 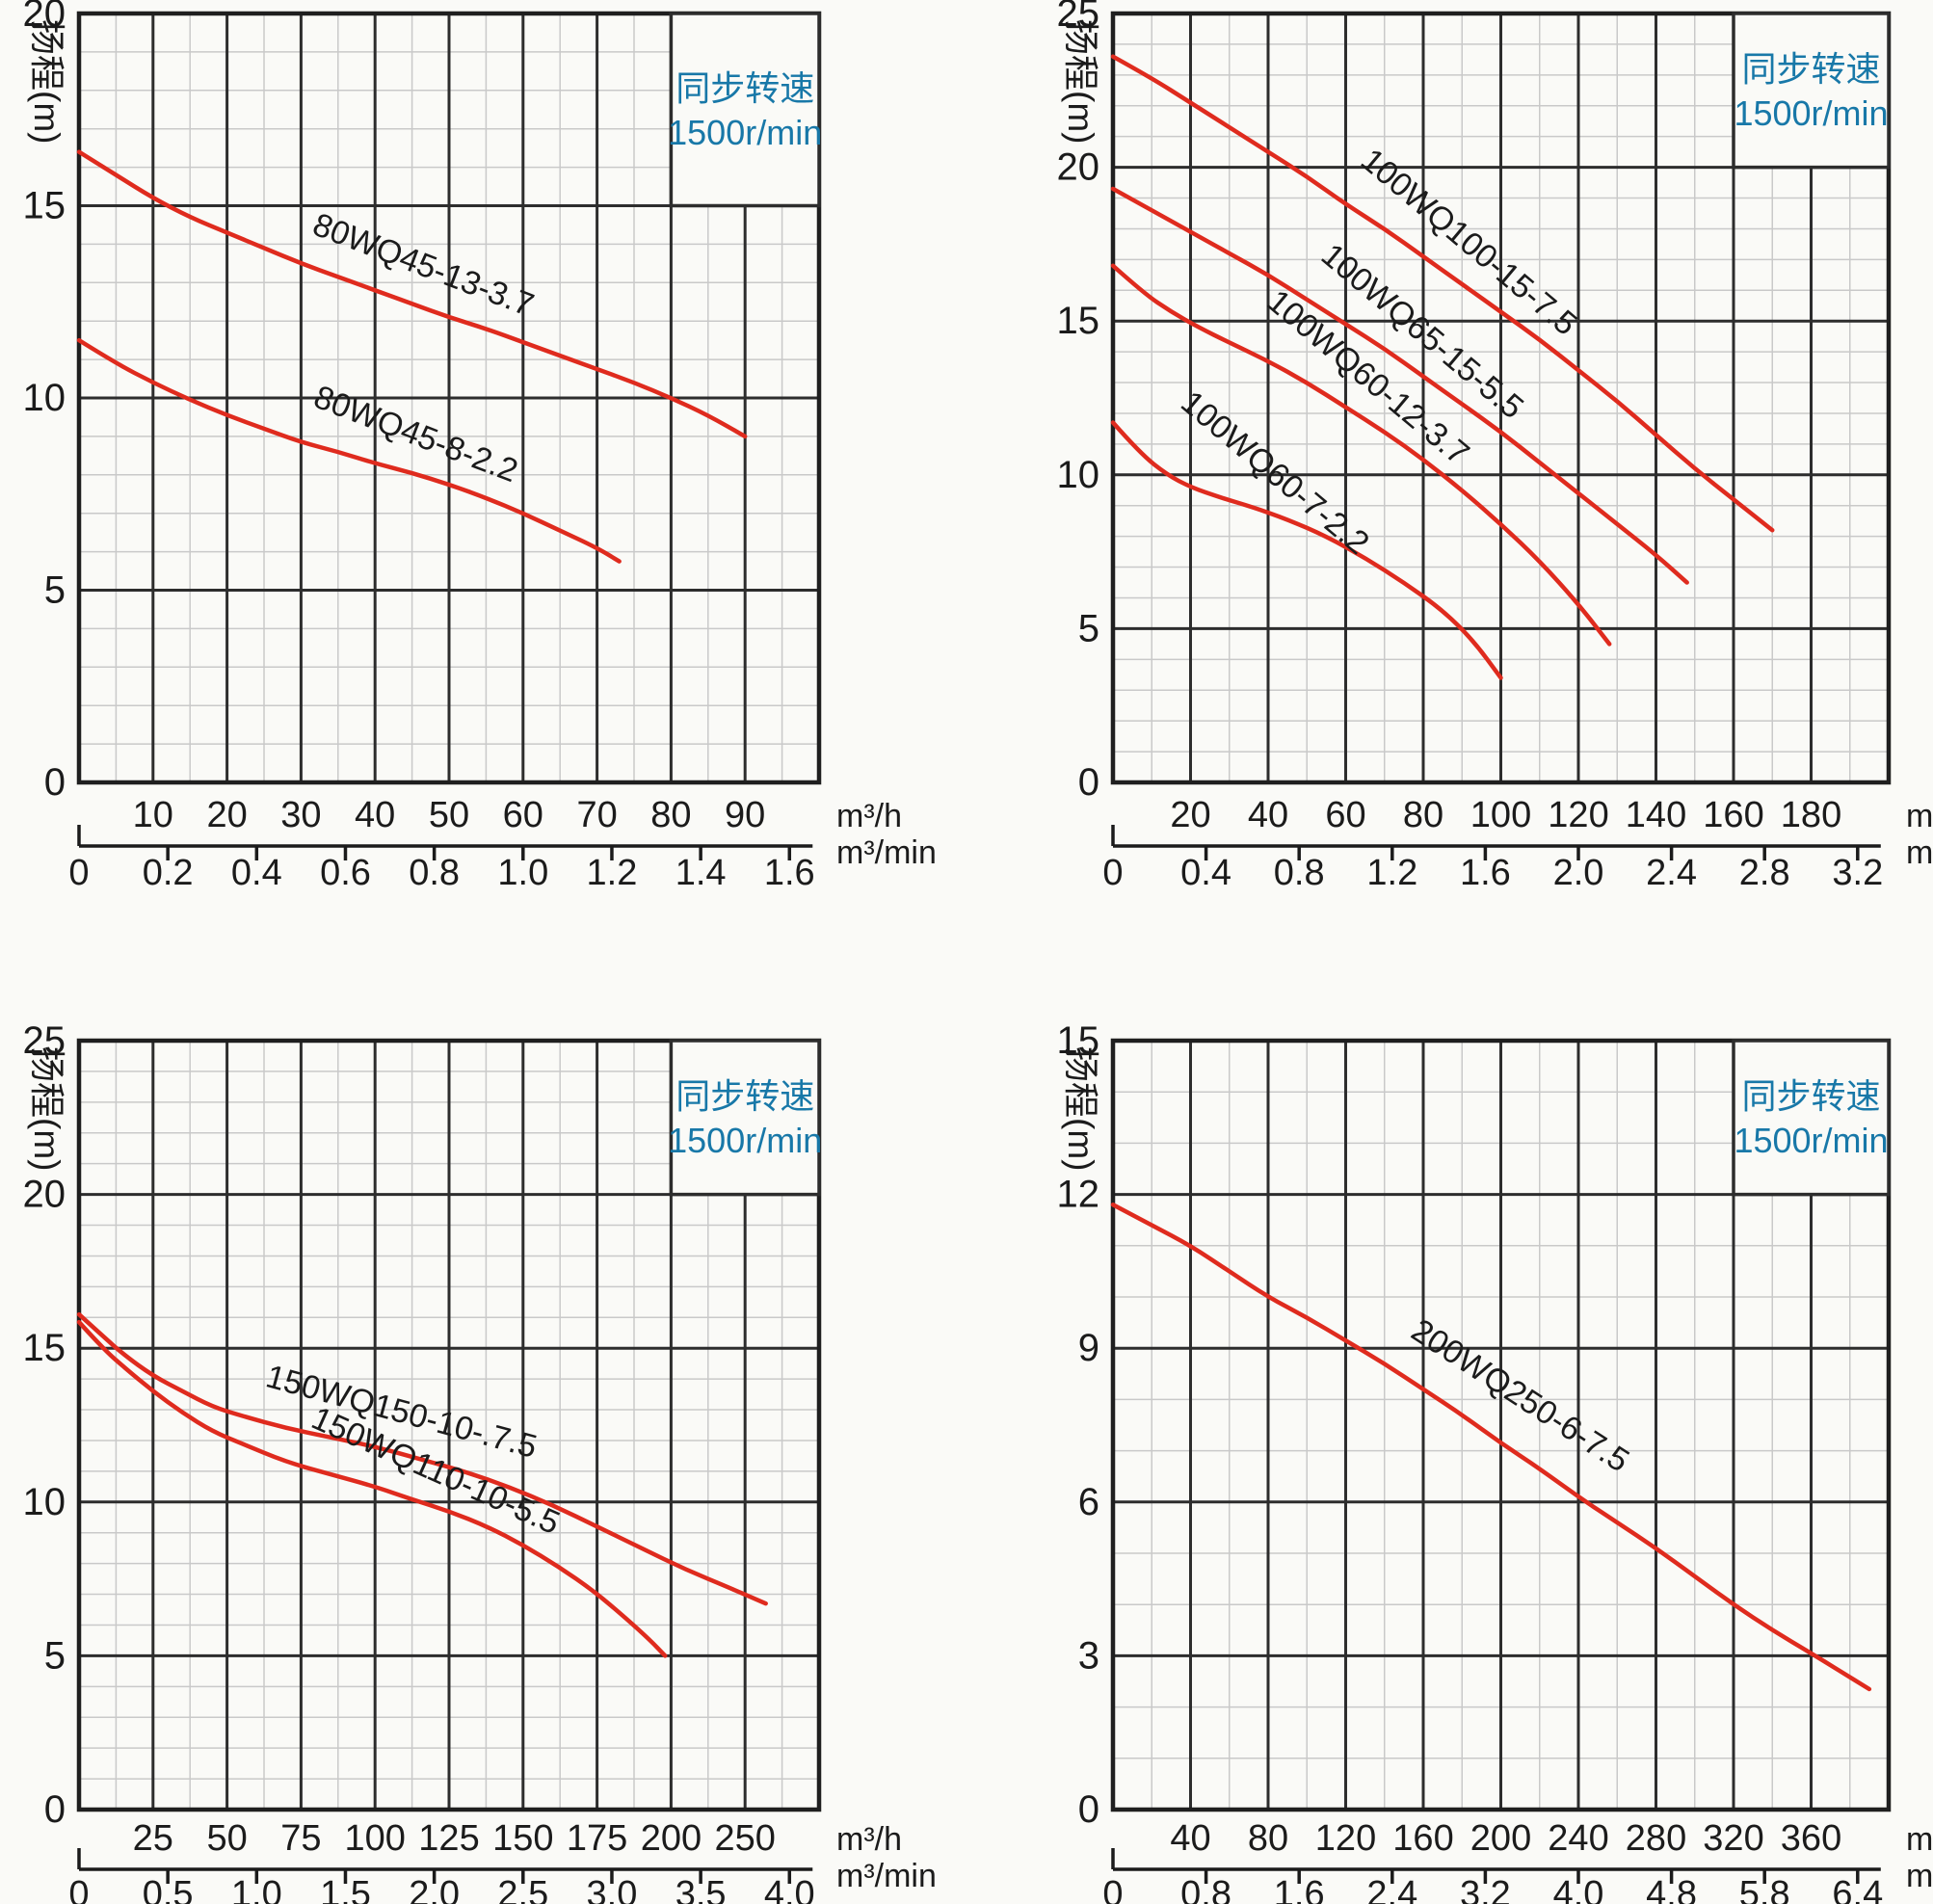 I want to click on secondary-axis: 0 0.4 0.8 1.2 1.6 2.0 2.4 2.8 3.2, so click(x=1492, y=859).